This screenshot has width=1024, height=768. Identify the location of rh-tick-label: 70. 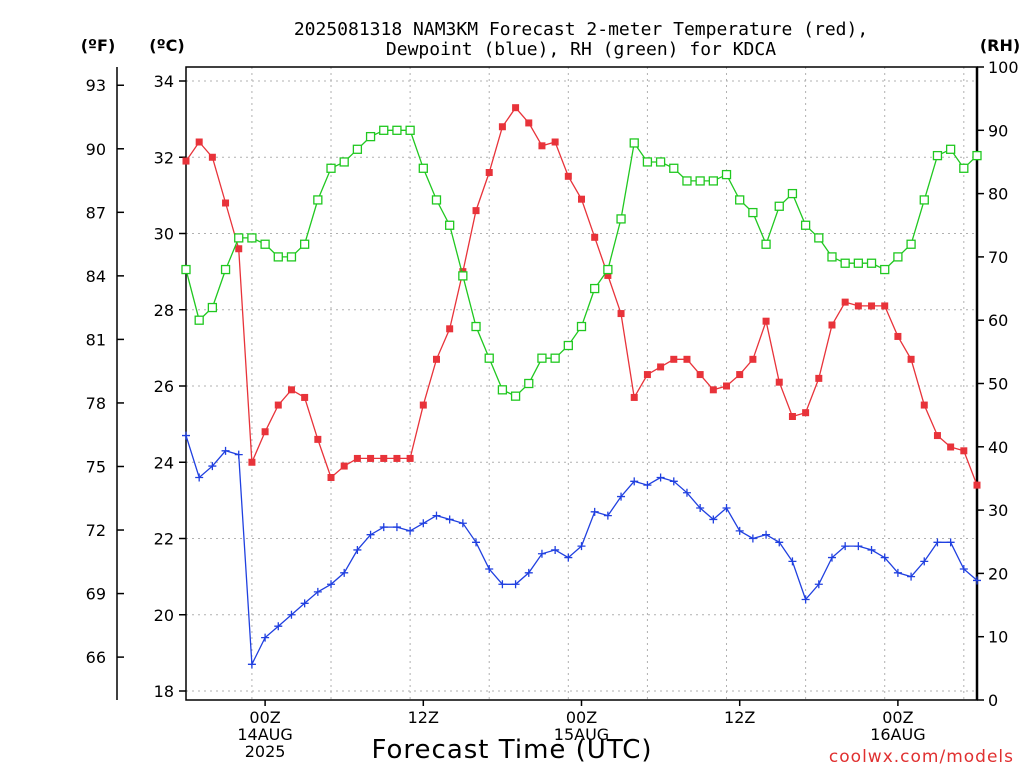
(998, 257).